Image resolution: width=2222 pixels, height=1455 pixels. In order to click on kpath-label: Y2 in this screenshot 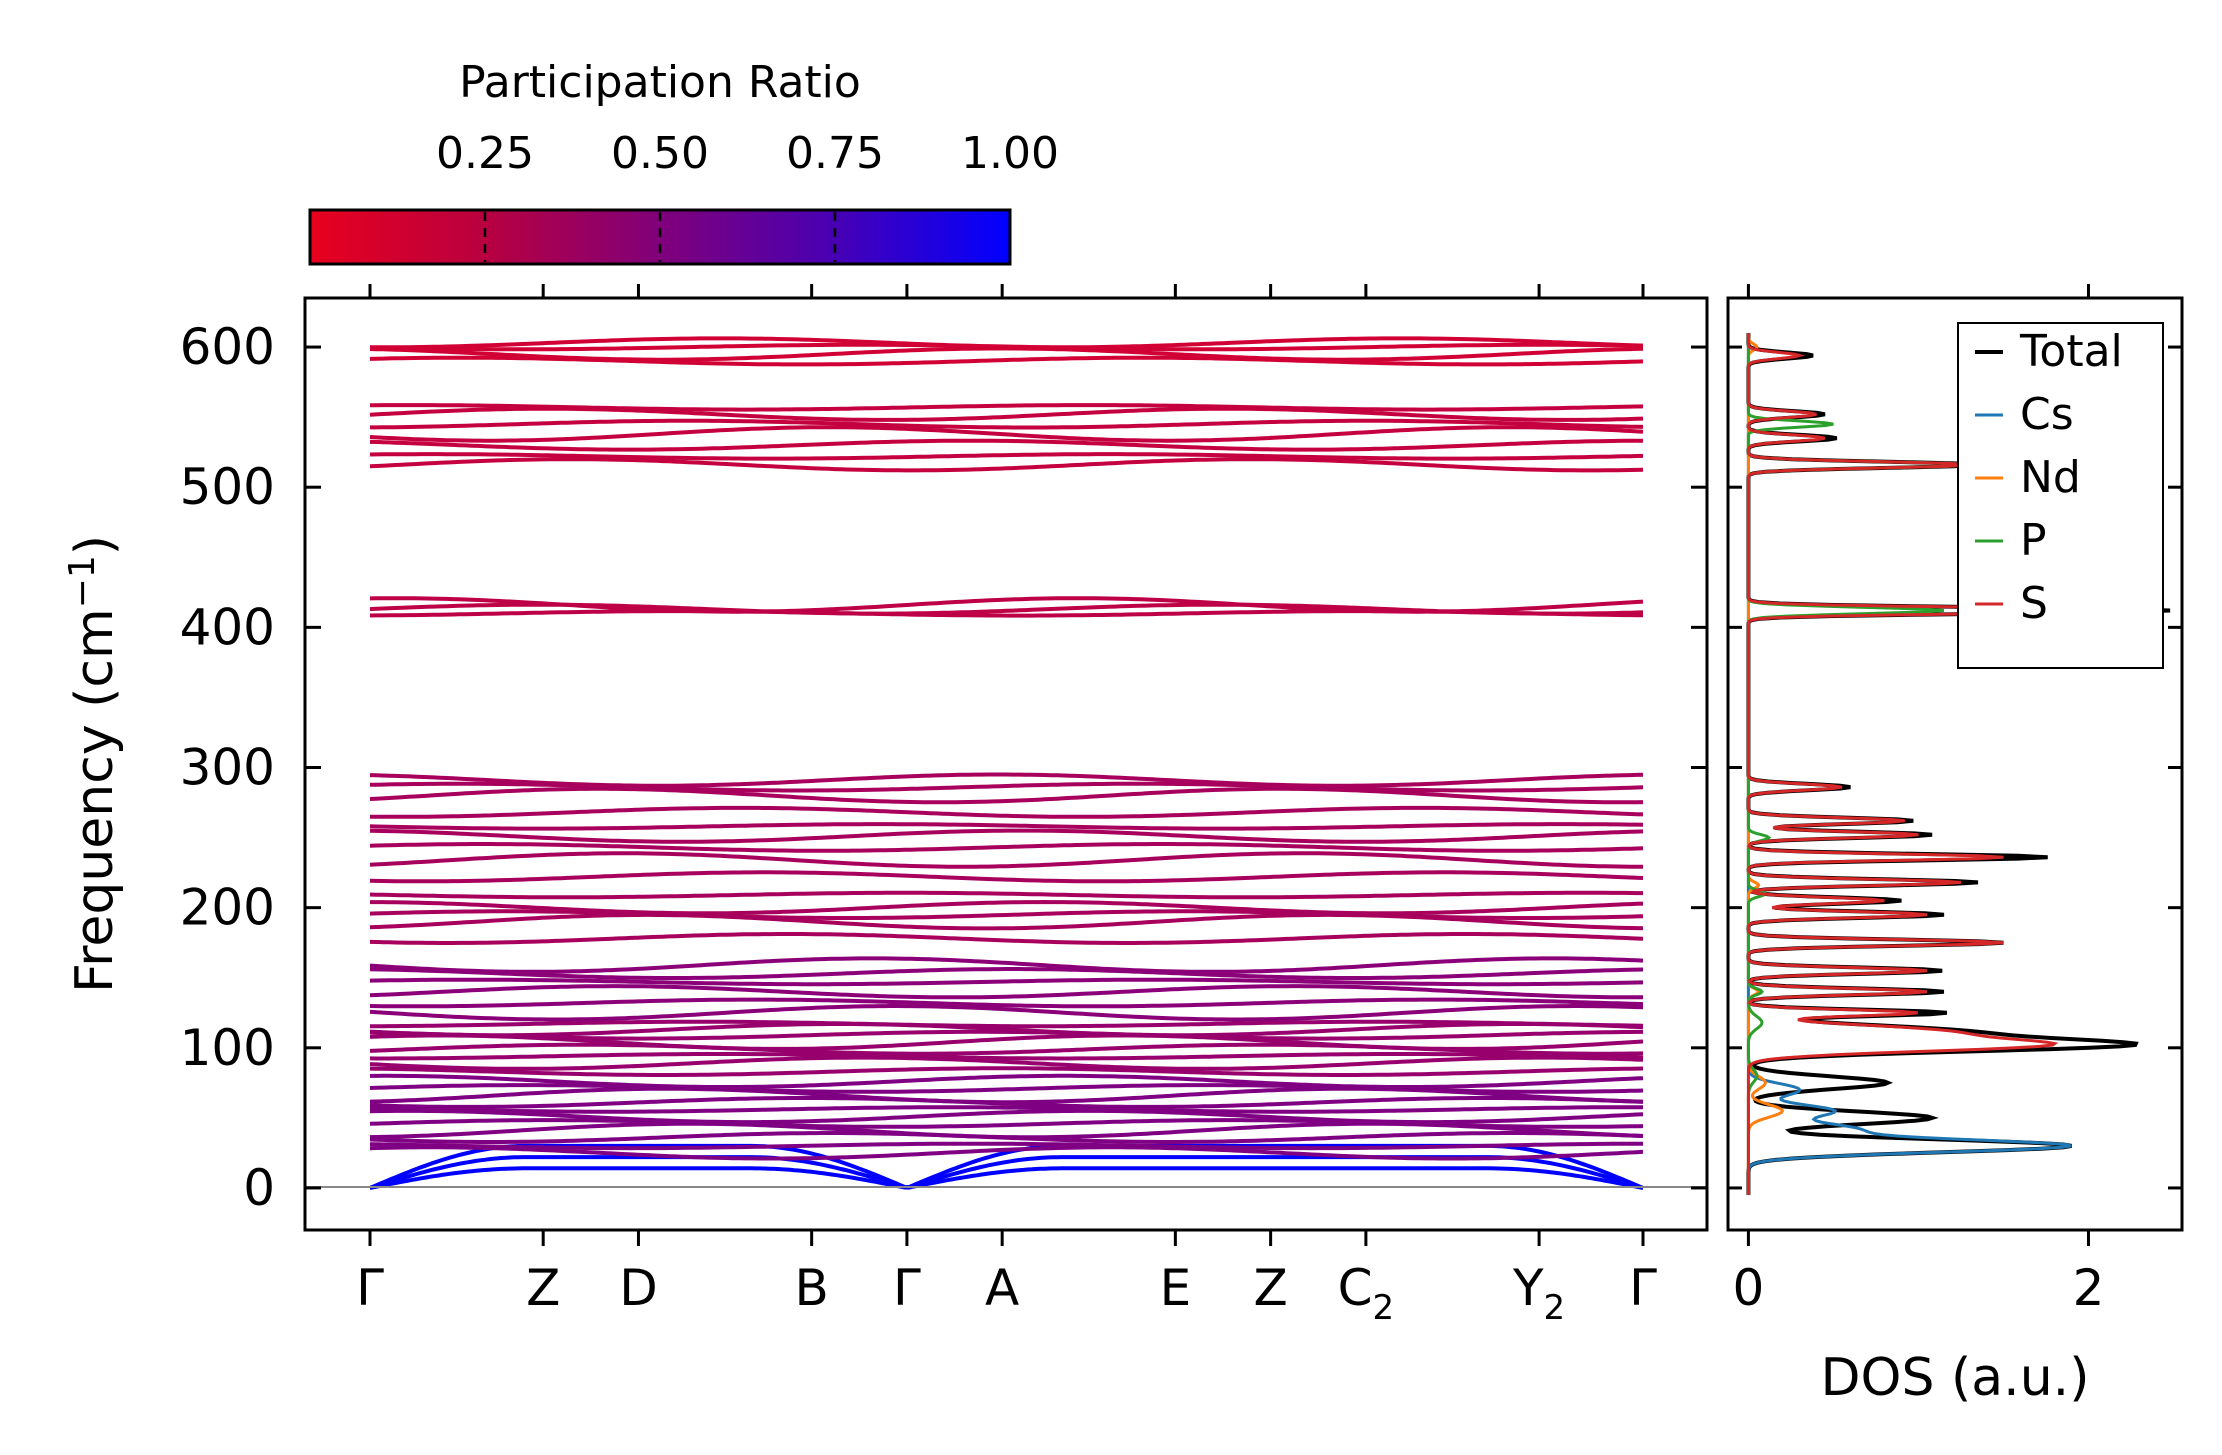, I will do `click(1538, 1293)`.